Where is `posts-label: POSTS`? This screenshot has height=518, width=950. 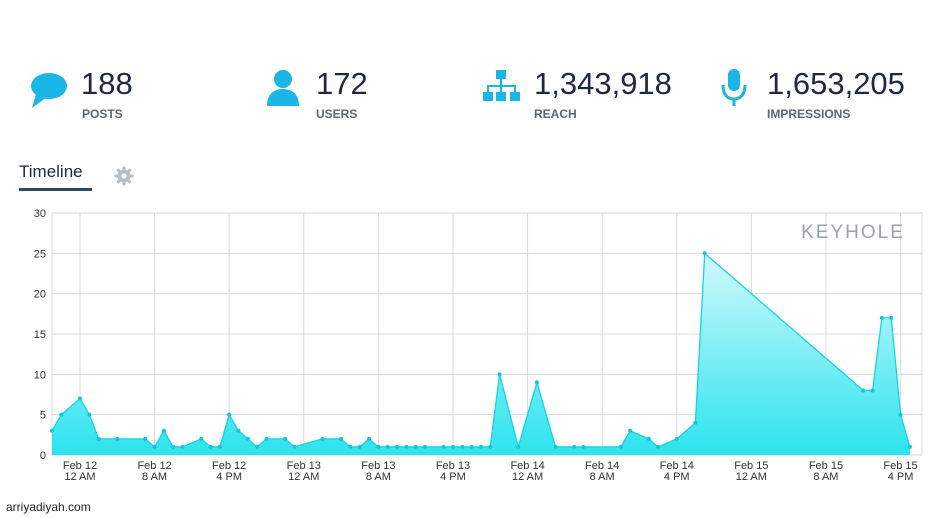
posts-label: POSTS is located at coordinates (102, 114).